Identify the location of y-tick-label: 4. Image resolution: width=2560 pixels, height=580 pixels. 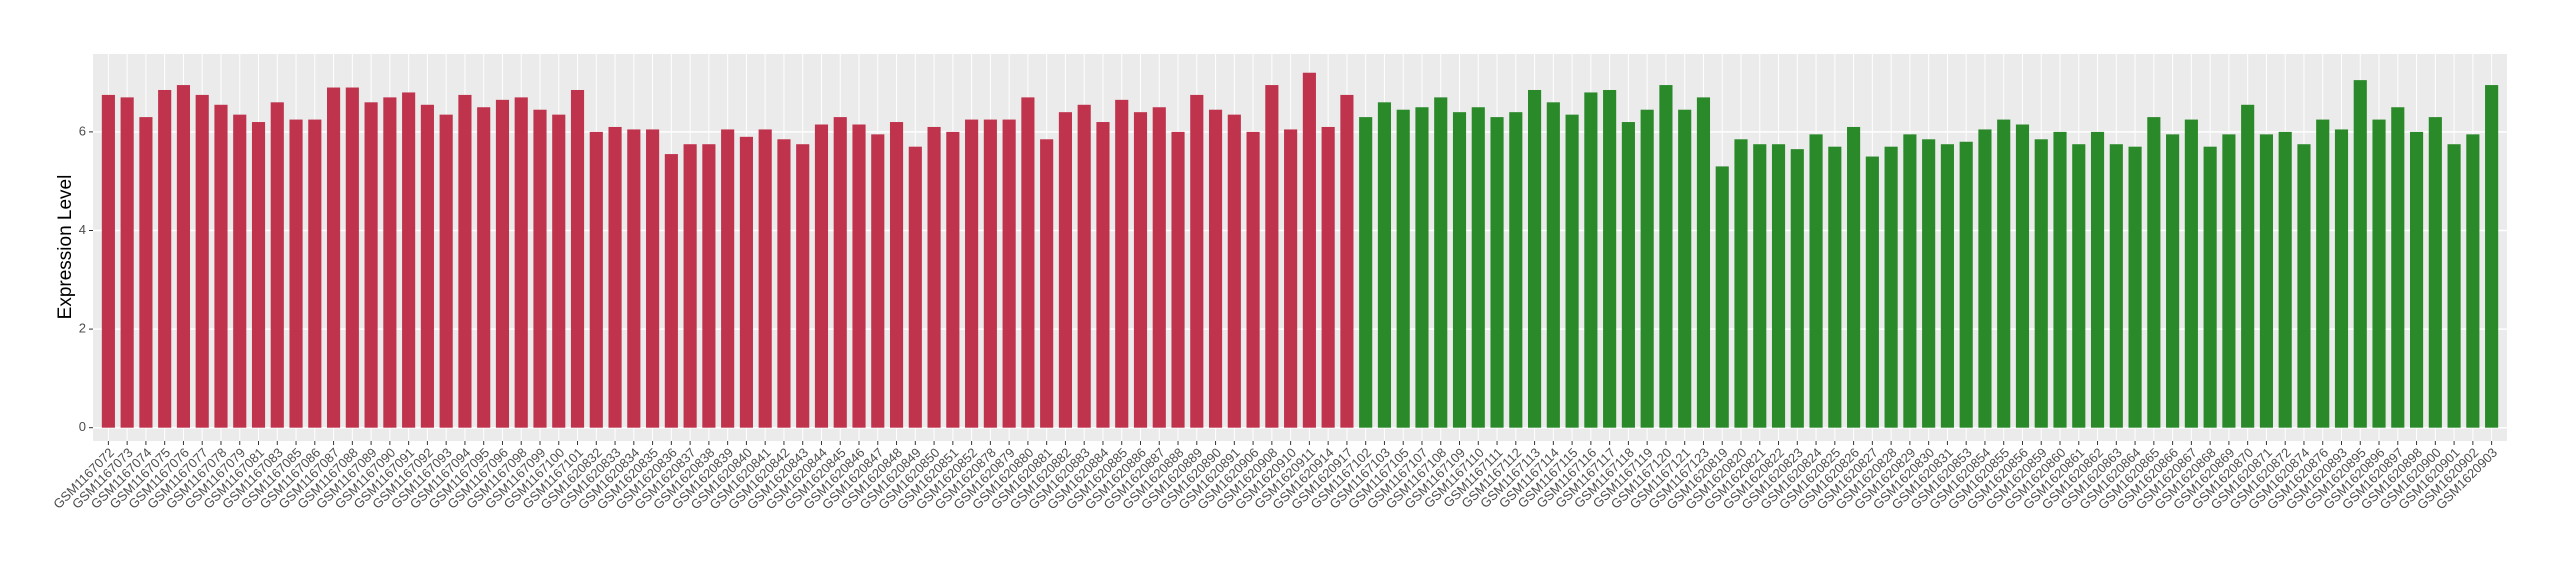
(82, 229).